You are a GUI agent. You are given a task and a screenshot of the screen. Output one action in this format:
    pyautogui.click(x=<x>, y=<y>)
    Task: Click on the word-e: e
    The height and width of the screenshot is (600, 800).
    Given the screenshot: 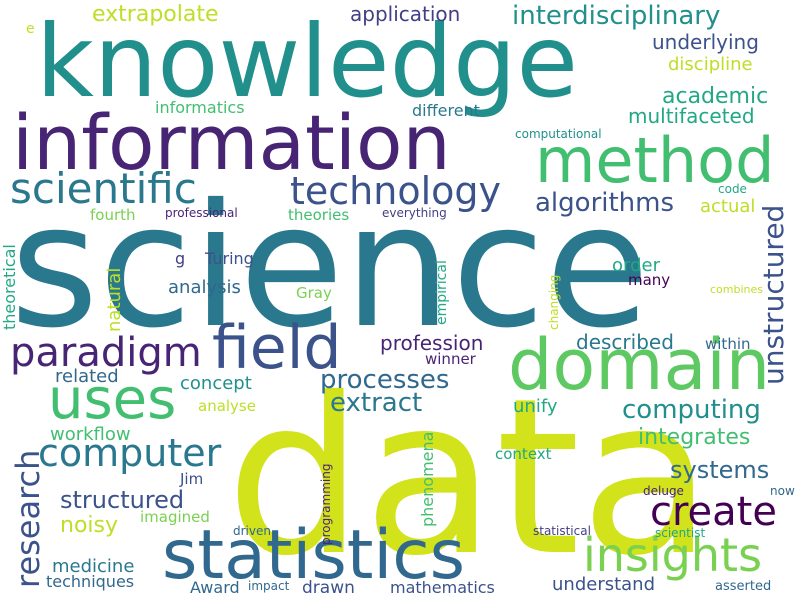 What is the action you would take?
    pyautogui.click(x=30, y=29)
    